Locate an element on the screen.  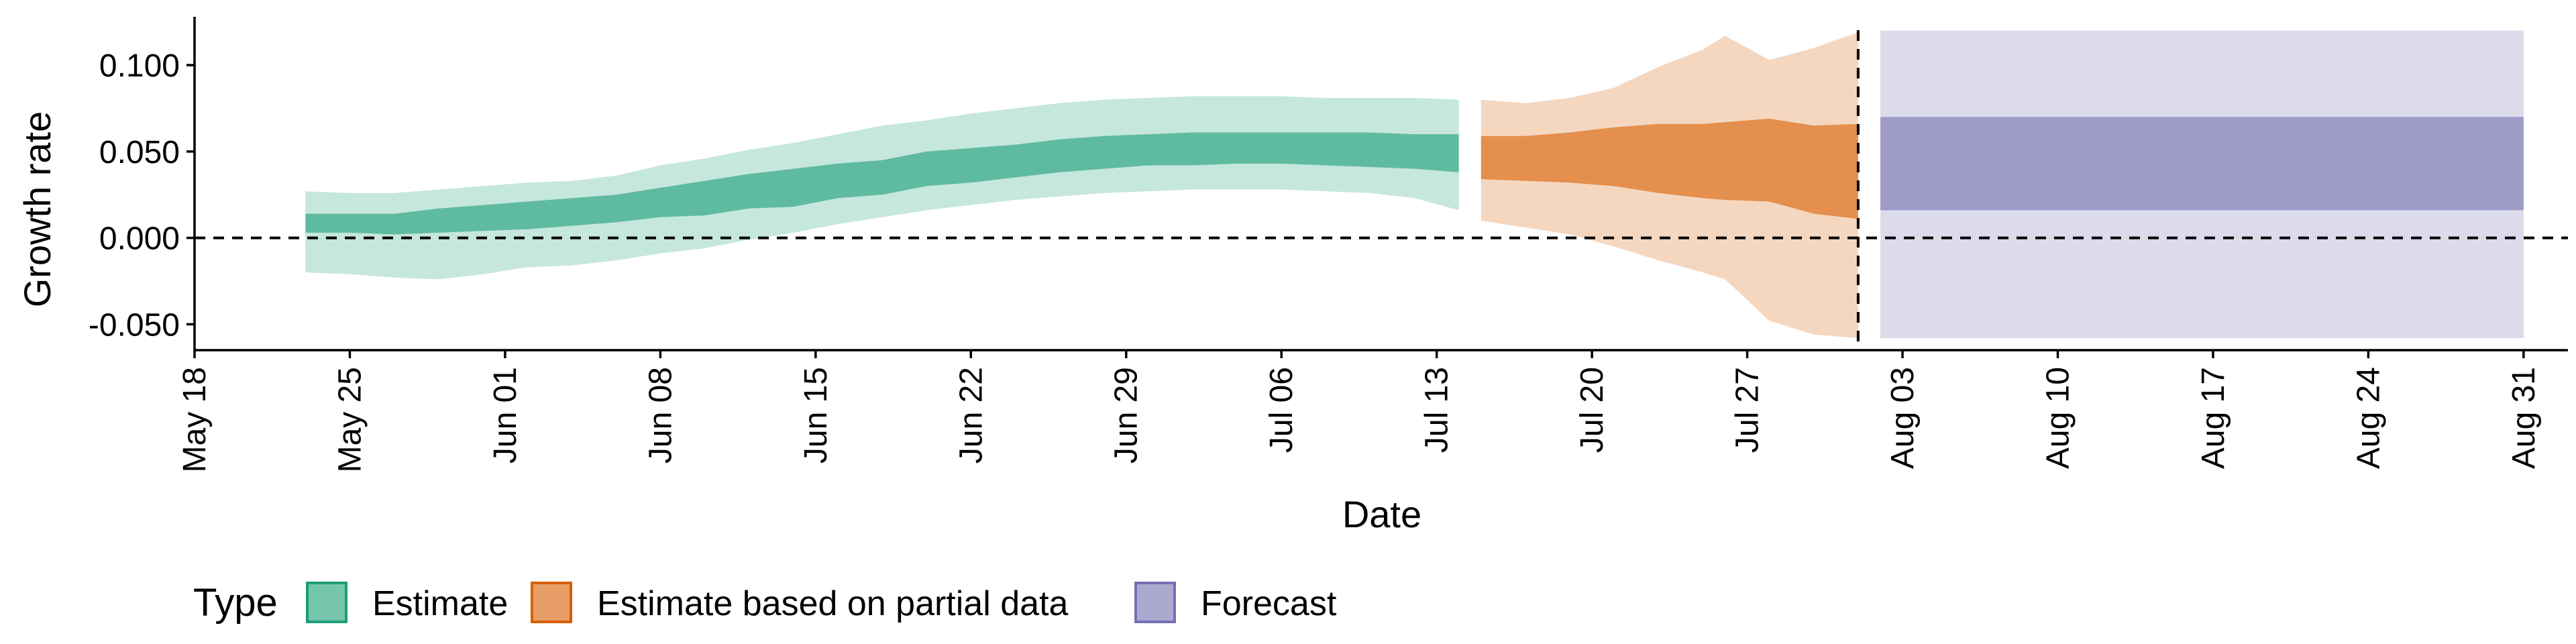
legend-title: Type is located at coordinates (235, 603).